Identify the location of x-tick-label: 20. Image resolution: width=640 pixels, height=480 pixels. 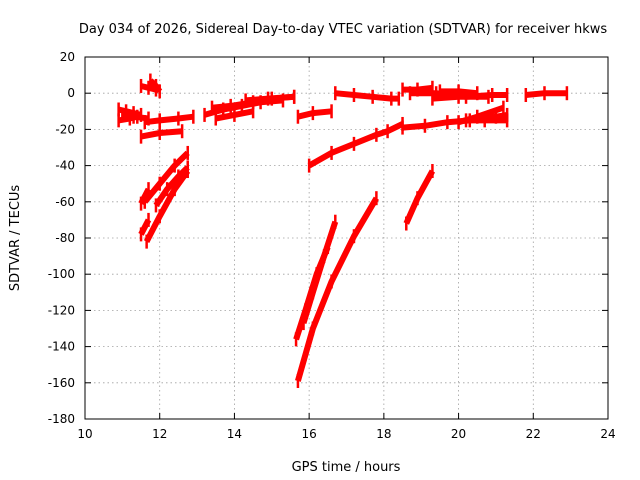
(458, 434).